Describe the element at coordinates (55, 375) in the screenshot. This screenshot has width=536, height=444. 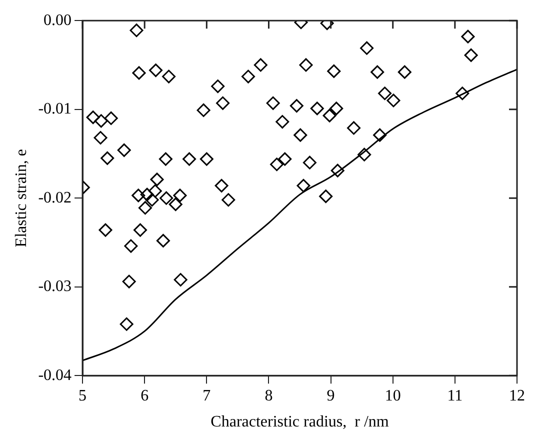
I see `y-tick-label: -0.04` at that location.